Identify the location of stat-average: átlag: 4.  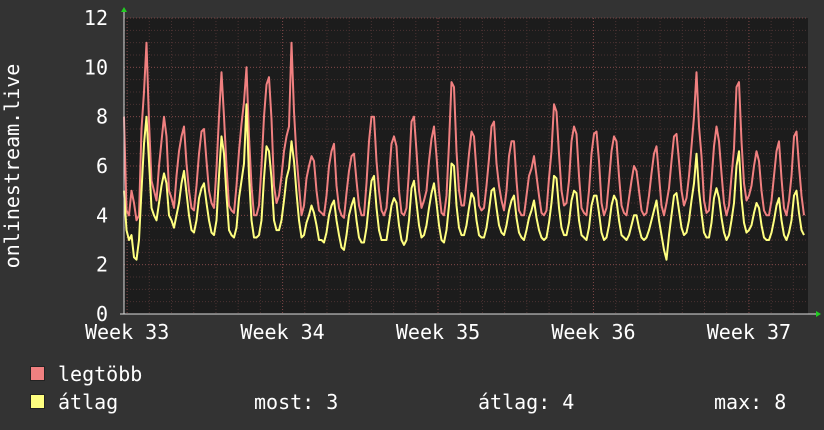
(526, 402).